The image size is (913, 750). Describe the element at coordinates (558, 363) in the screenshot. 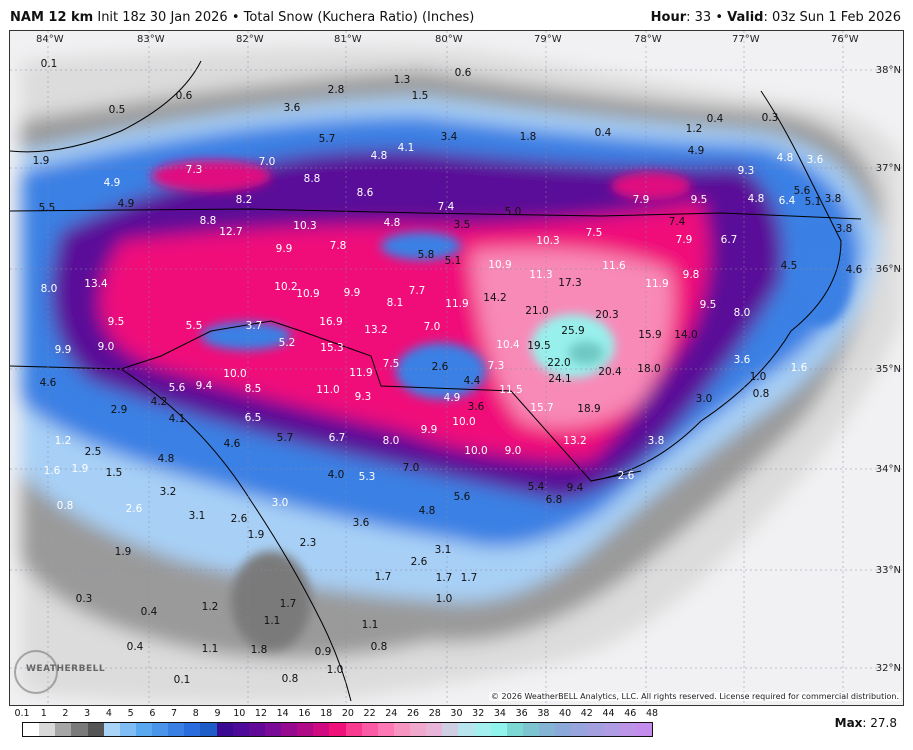

I see `snow-total-label: 22.0` at that location.